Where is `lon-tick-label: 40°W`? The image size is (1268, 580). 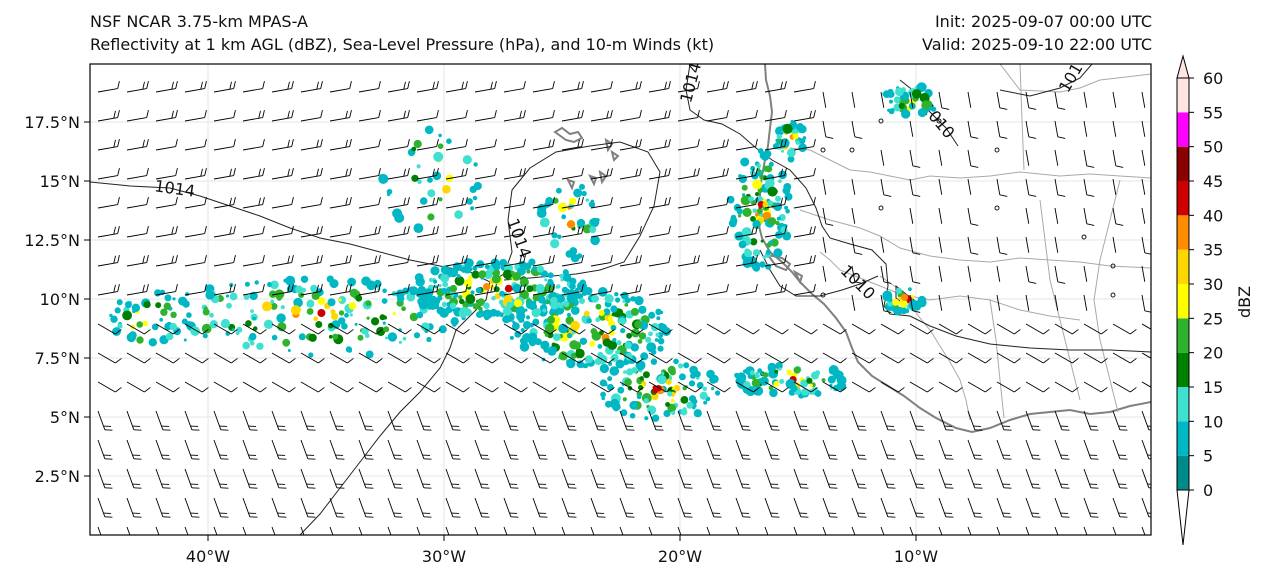 lon-tick-label: 40°W is located at coordinates (208, 556).